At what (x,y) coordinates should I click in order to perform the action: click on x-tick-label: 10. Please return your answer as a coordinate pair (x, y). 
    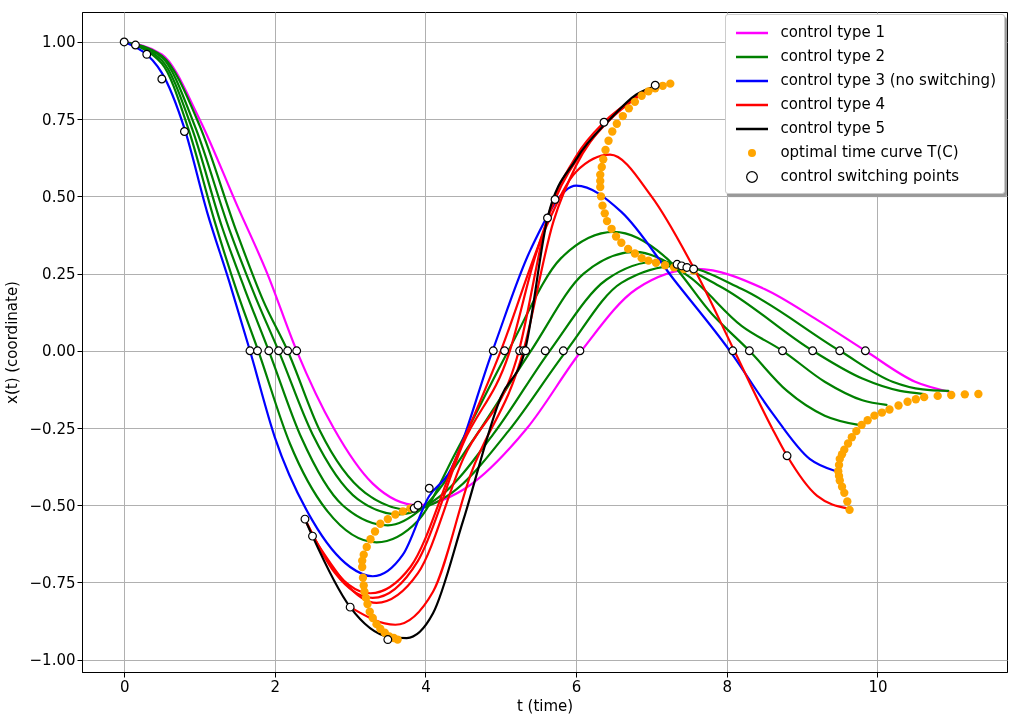
    Looking at the image, I should click on (878, 686).